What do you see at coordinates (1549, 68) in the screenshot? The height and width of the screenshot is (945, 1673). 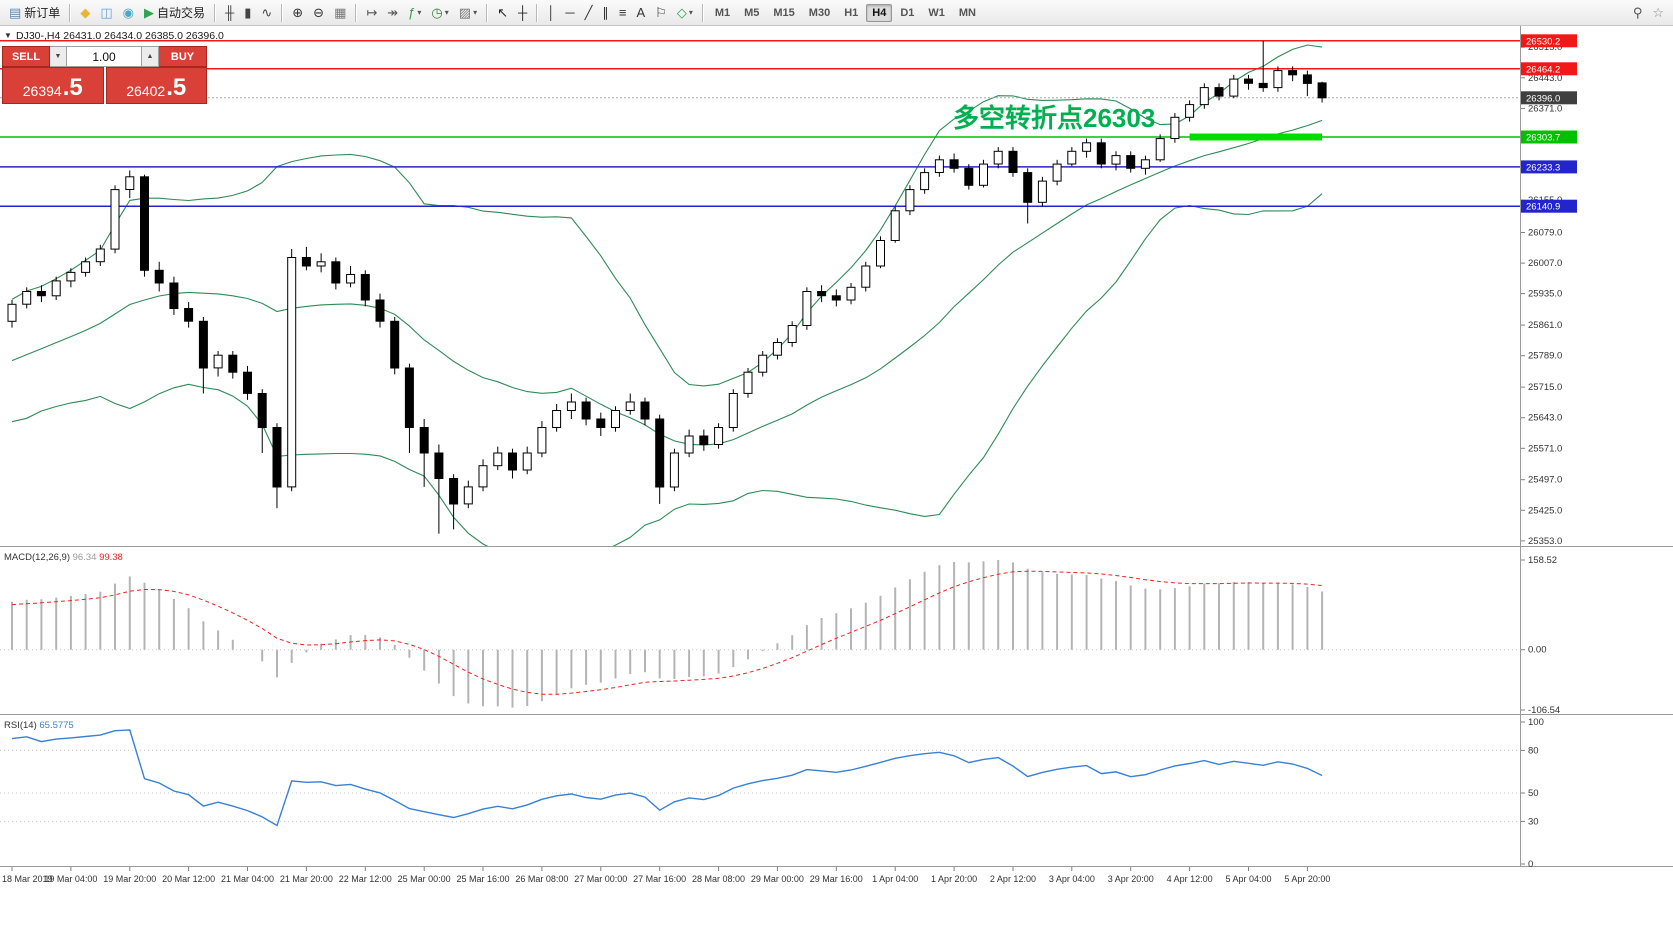 I see `price-marker: 26464.2` at bounding box center [1549, 68].